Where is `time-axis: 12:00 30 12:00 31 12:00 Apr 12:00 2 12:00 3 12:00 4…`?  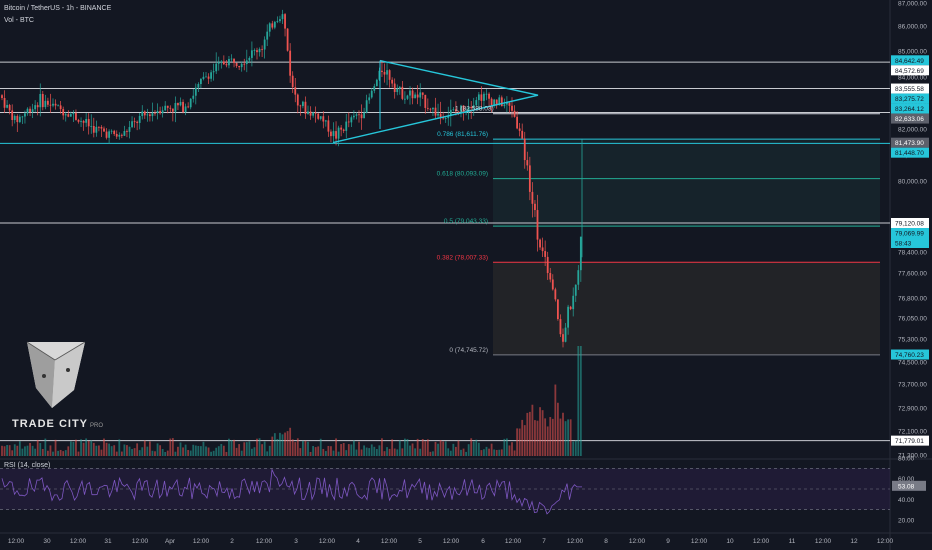
time-axis: 12:00 30 12:00 31 12:00 Apr 12:00 2 12:00 3 12:00 4… is located at coordinates (451, 541).